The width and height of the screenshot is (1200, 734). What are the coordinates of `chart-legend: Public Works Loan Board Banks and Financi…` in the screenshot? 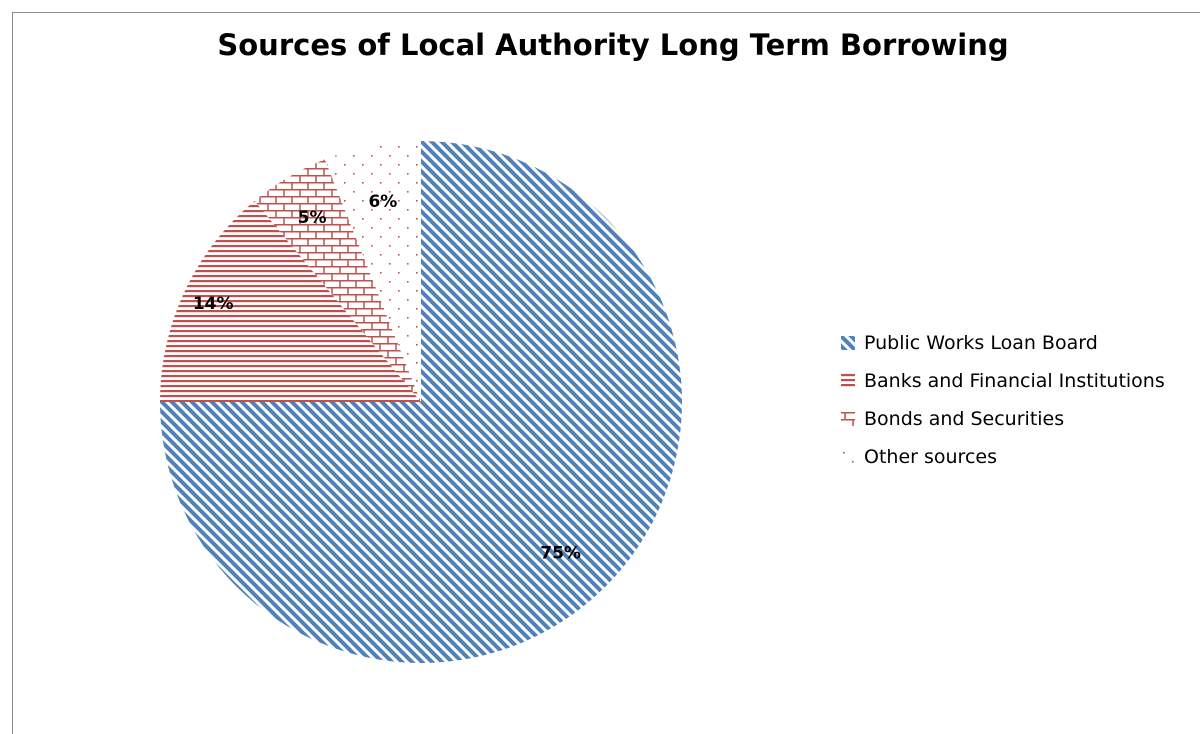 It's located at (1003, 400).